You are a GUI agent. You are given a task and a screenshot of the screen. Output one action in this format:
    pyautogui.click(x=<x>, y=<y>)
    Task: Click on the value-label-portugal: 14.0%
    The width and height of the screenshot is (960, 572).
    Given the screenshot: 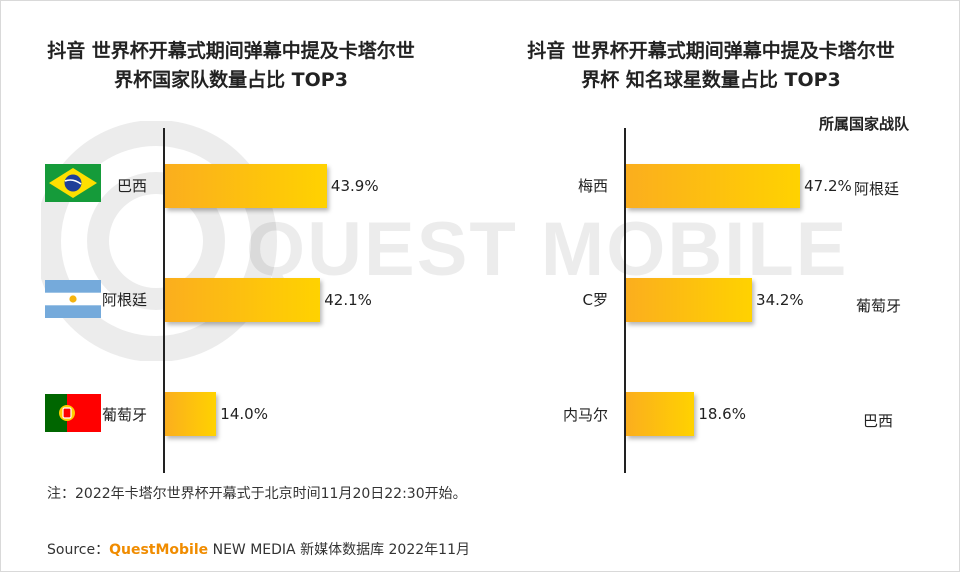 What is the action you would take?
    pyautogui.click(x=244, y=414)
    